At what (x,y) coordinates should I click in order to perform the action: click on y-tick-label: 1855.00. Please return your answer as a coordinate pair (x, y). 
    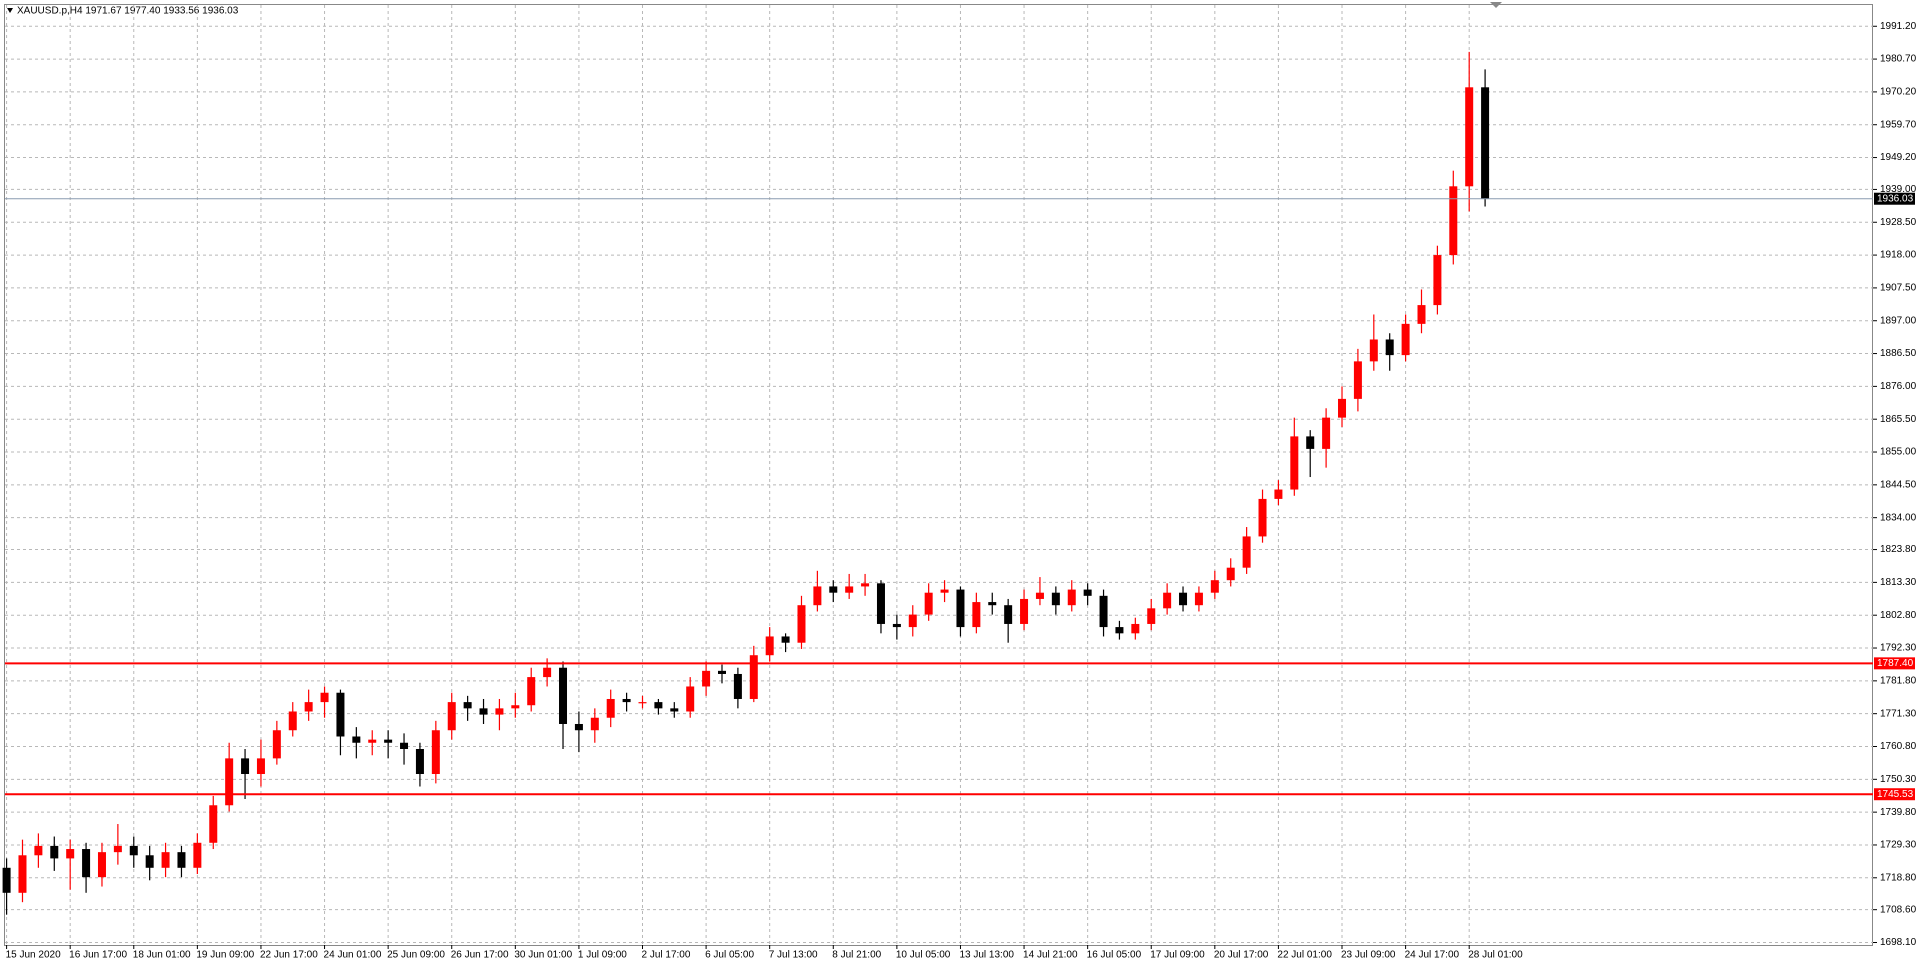
    Looking at the image, I should click on (1898, 452).